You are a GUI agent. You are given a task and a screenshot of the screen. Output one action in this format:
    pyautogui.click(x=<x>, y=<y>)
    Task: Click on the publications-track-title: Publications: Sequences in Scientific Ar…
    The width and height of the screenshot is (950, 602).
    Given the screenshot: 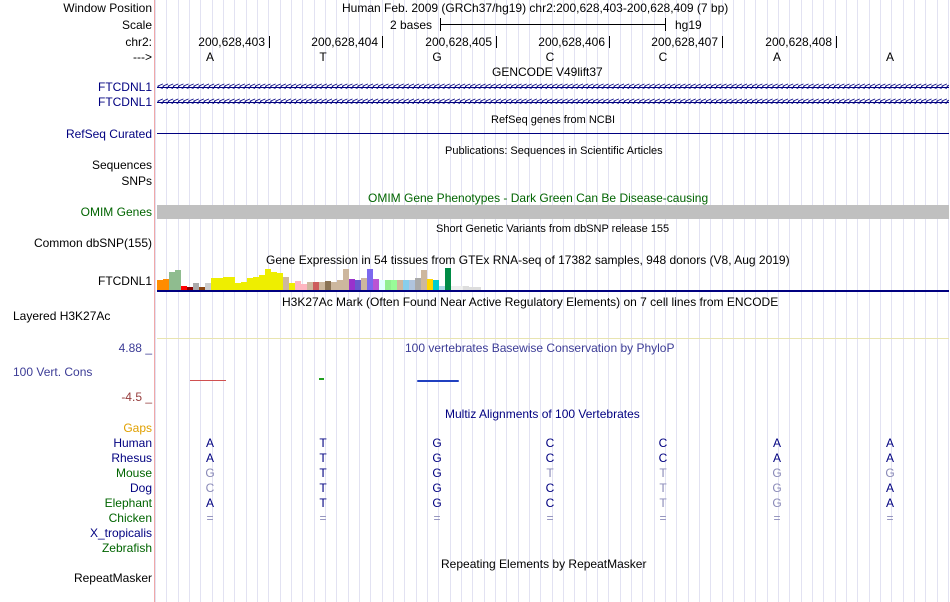 What is the action you would take?
    pyautogui.click(x=554, y=151)
    